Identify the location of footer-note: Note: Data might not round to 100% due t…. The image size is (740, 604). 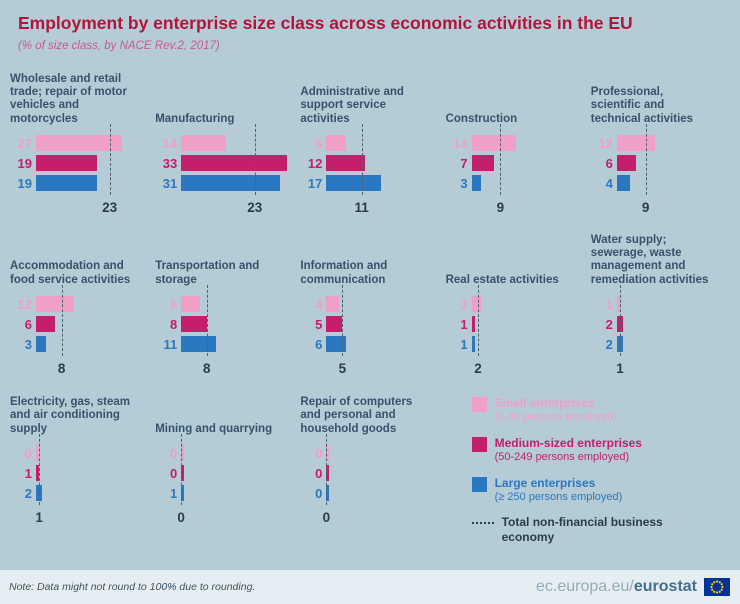
(132, 587).